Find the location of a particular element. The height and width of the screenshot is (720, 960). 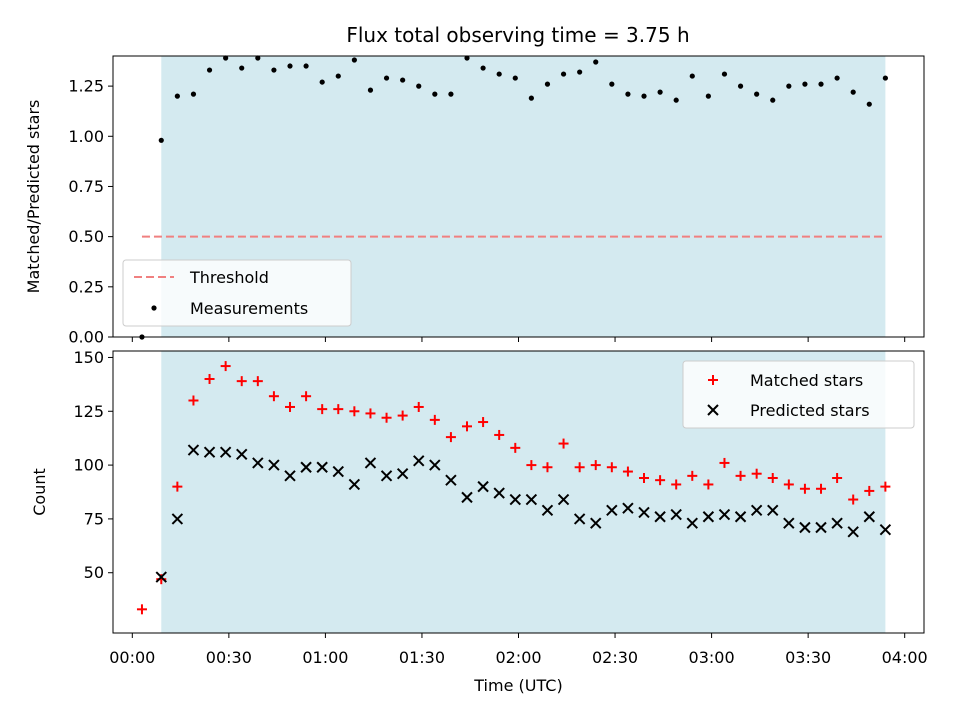

y-tick-label: 100 is located at coordinates (88, 465).